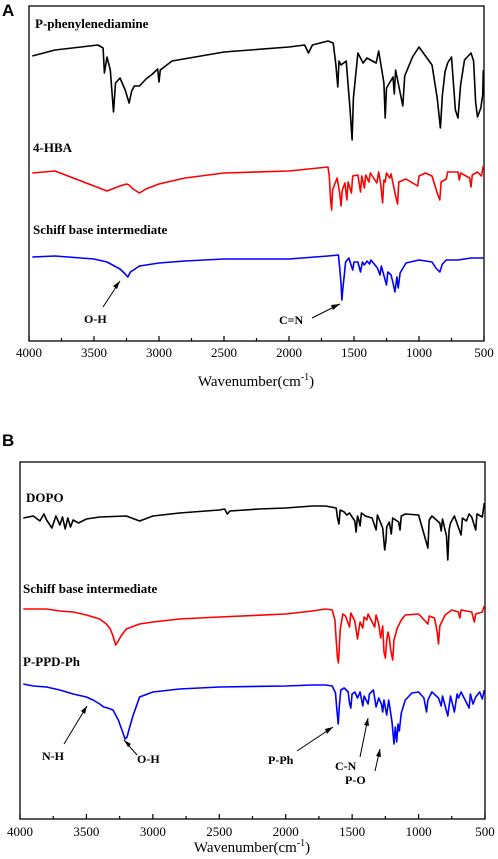 Image resolution: width=498 pixels, height=859 pixels. What do you see at coordinates (100, 229) in the screenshot?
I see `series-label-schiff-base-intermediate-a: Schiff base intermediate` at bounding box center [100, 229].